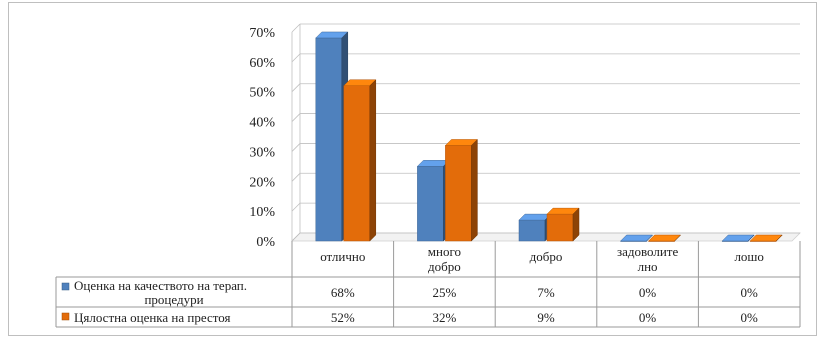 This screenshot has width=825, height=343. I want to click on y-tick-label: 30%, so click(262, 152).